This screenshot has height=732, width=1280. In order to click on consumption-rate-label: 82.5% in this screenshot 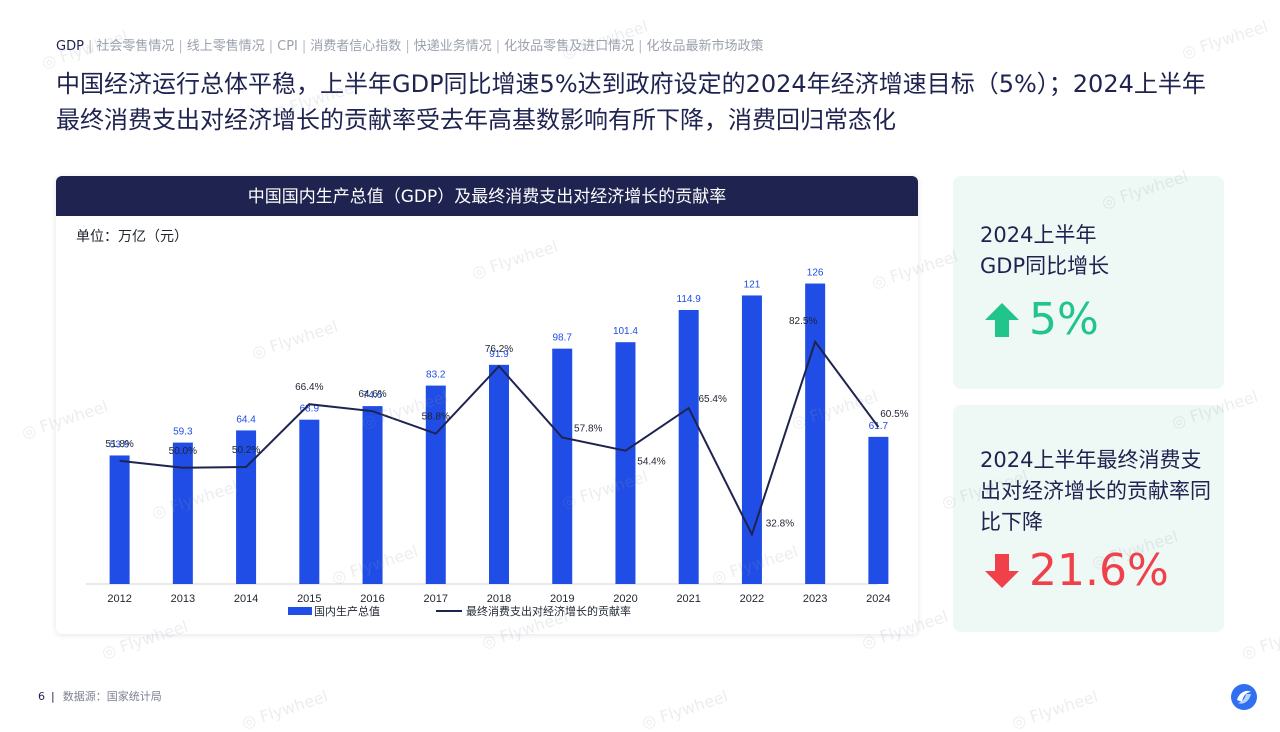, I will do `click(803, 321)`.